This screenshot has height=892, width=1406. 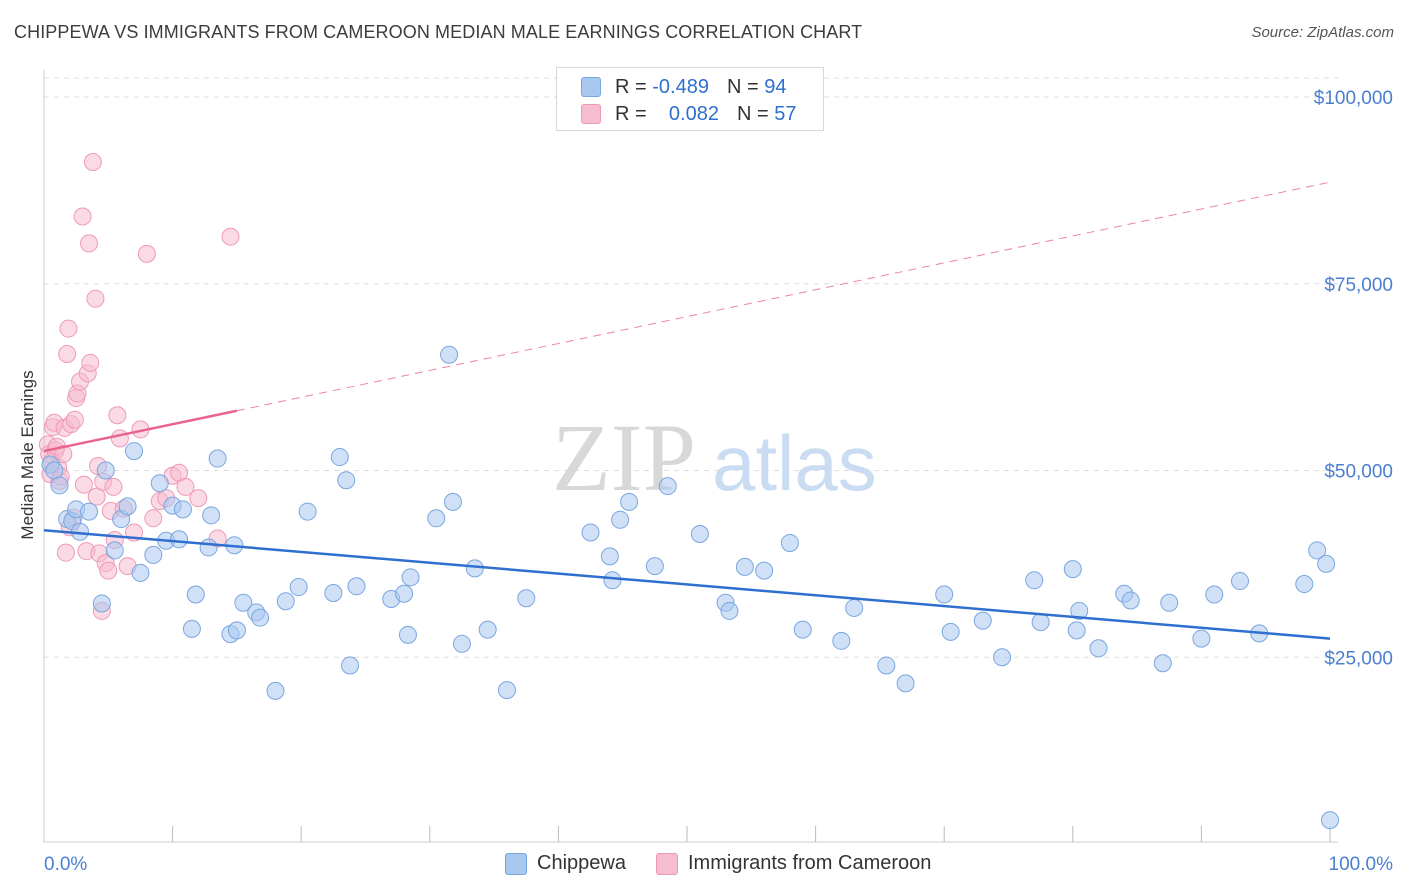 I want to click on bottom-legend-chippewa: Chippewa, so click(x=565, y=863).